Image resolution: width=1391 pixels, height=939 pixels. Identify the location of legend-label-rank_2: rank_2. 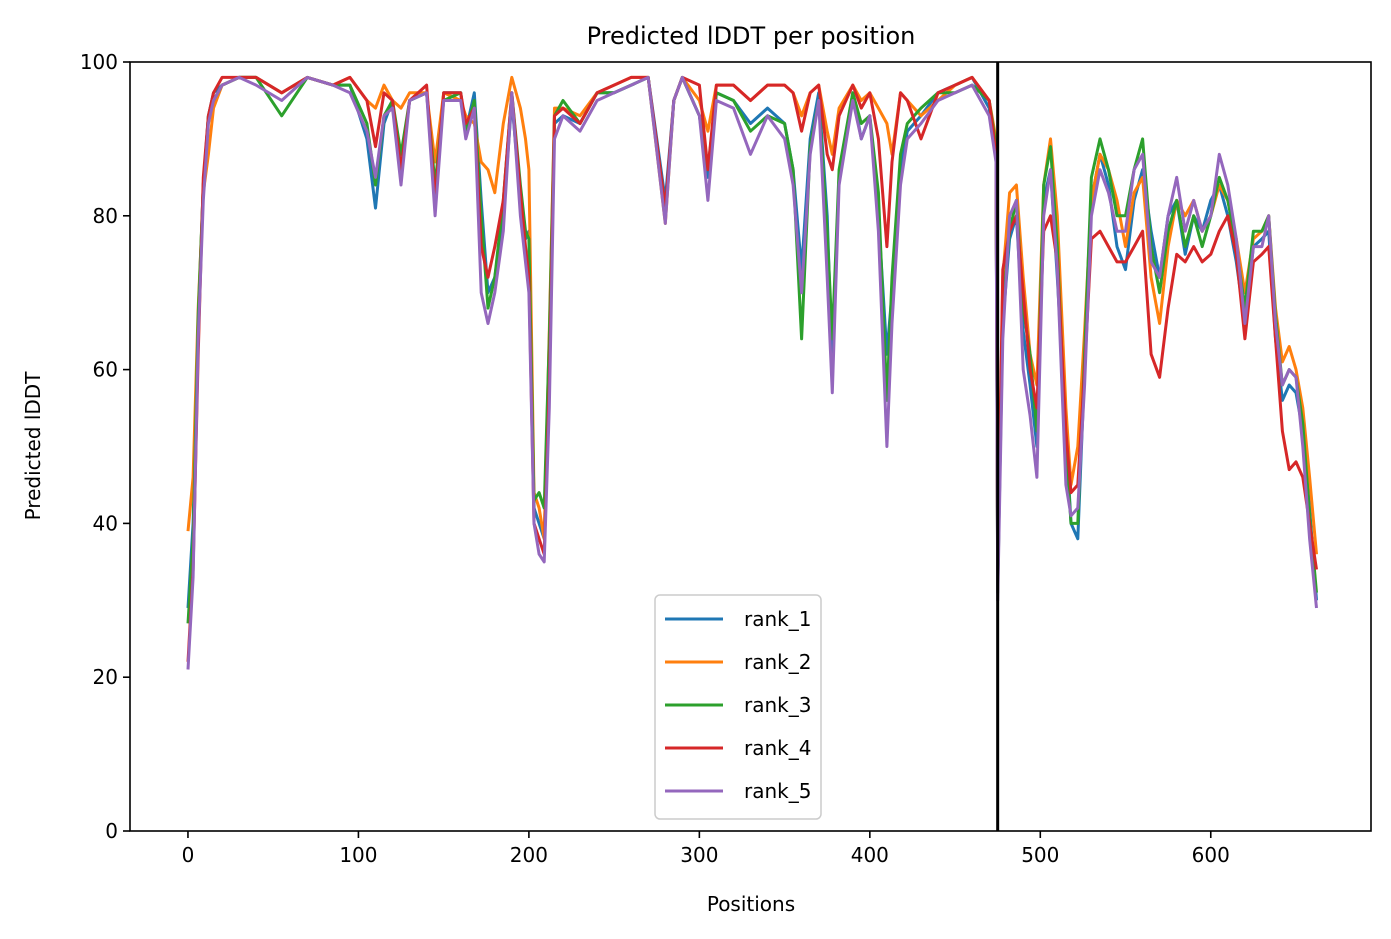
(777, 662).